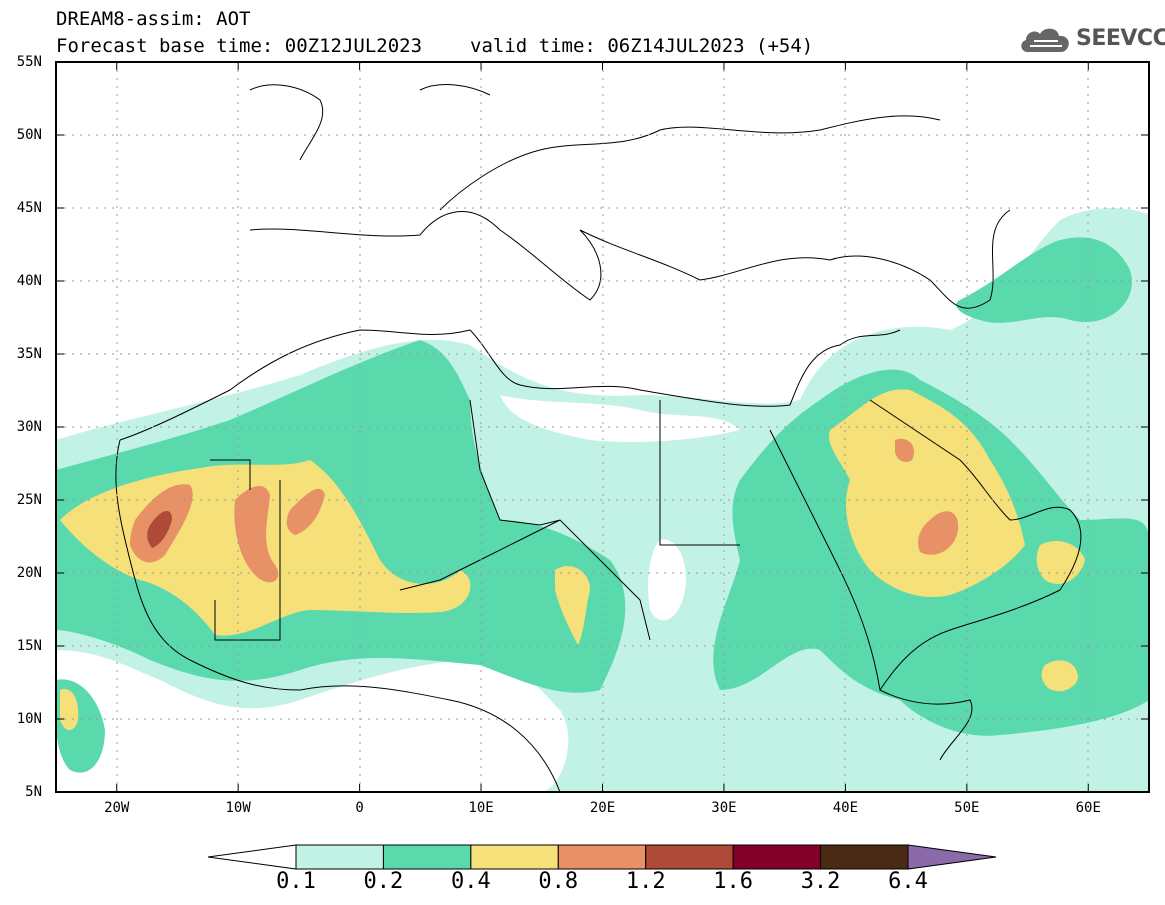  What do you see at coordinates (29, 500) in the screenshot?
I see `lat-label: 25N` at bounding box center [29, 500].